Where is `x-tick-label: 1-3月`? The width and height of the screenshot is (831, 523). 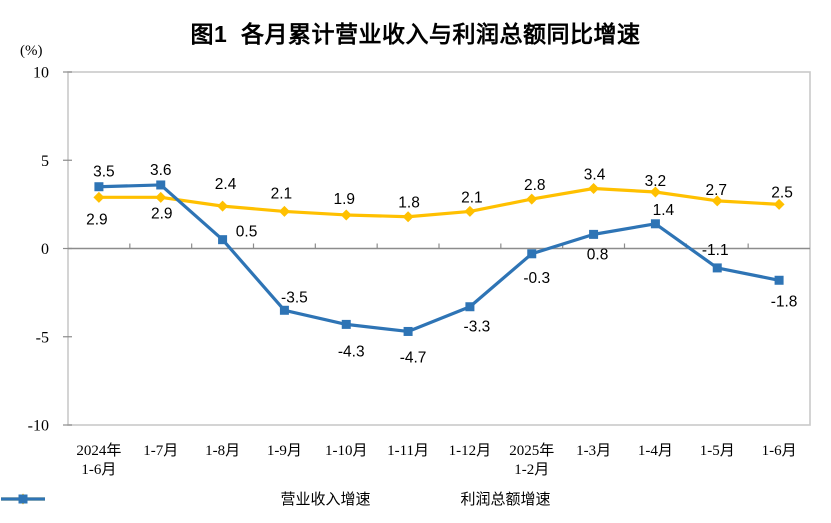 x-tick-label: 1-3月 is located at coordinates (593, 451).